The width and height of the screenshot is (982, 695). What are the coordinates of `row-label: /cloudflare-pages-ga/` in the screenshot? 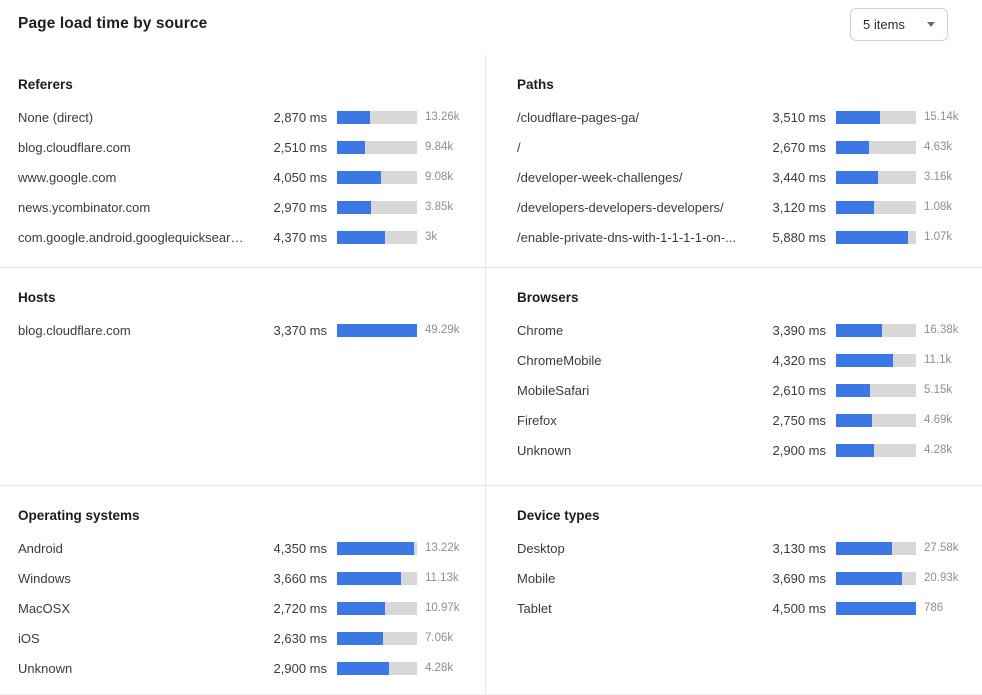 It's located at (578, 117).